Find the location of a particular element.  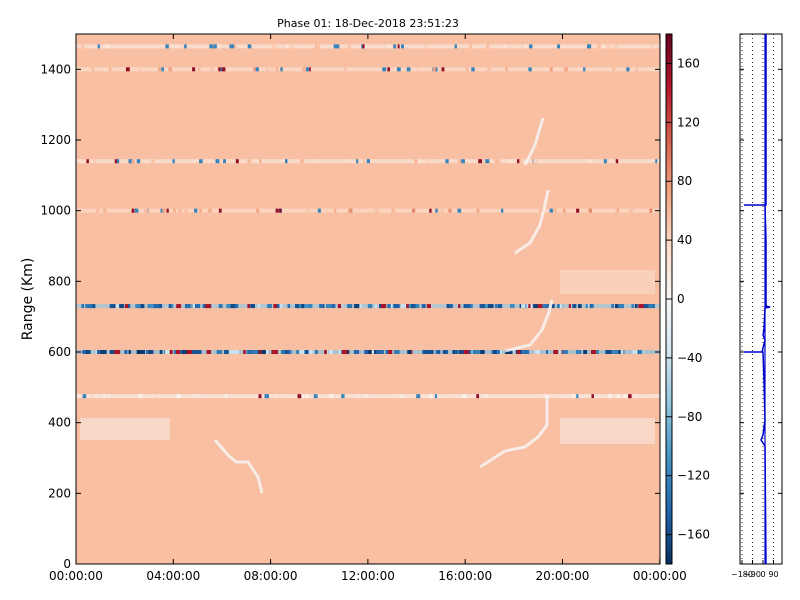

band-base is located at coordinates (368, 69).